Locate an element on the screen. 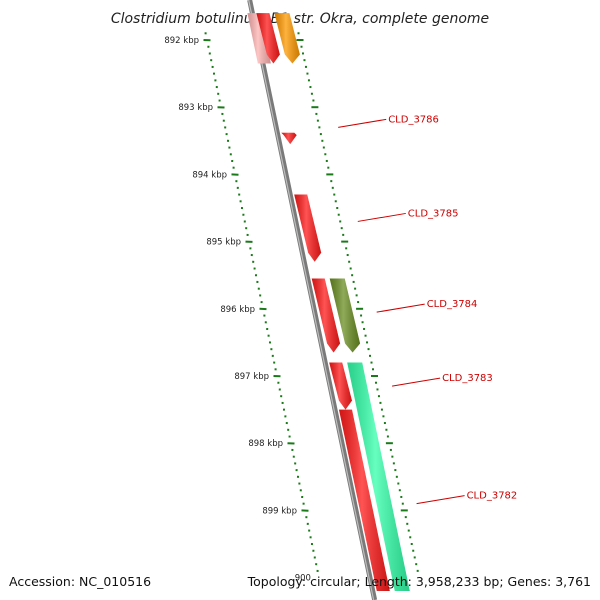 The width and height of the screenshot is (600, 600). accession-text: Accession: NC_010516 is located at coordinates (80, 581).